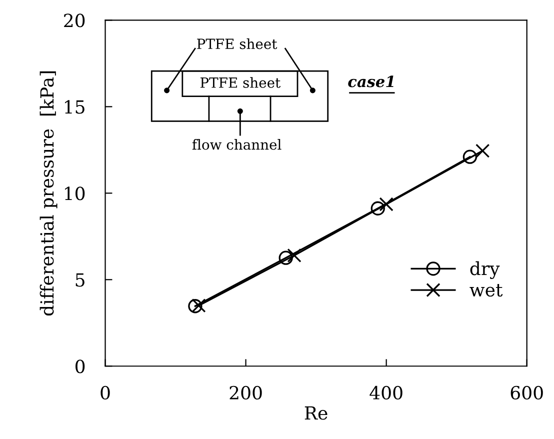 The image size is (554, 439). What do you see at coordinates (485, 270) in the screenshot?
I see `legend-label: dry` at bounding box center [485, 270].